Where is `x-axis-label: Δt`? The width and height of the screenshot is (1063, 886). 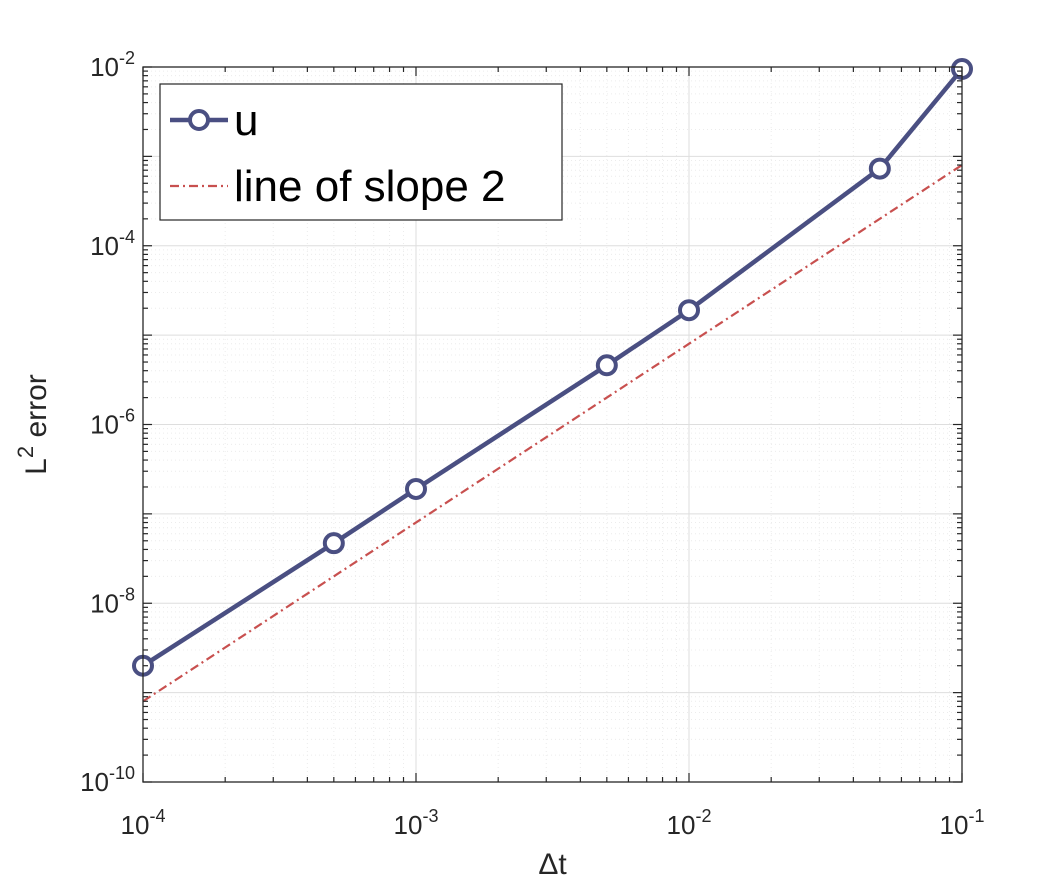
x-axis-label: Δt is located at coordinates (552, 864).